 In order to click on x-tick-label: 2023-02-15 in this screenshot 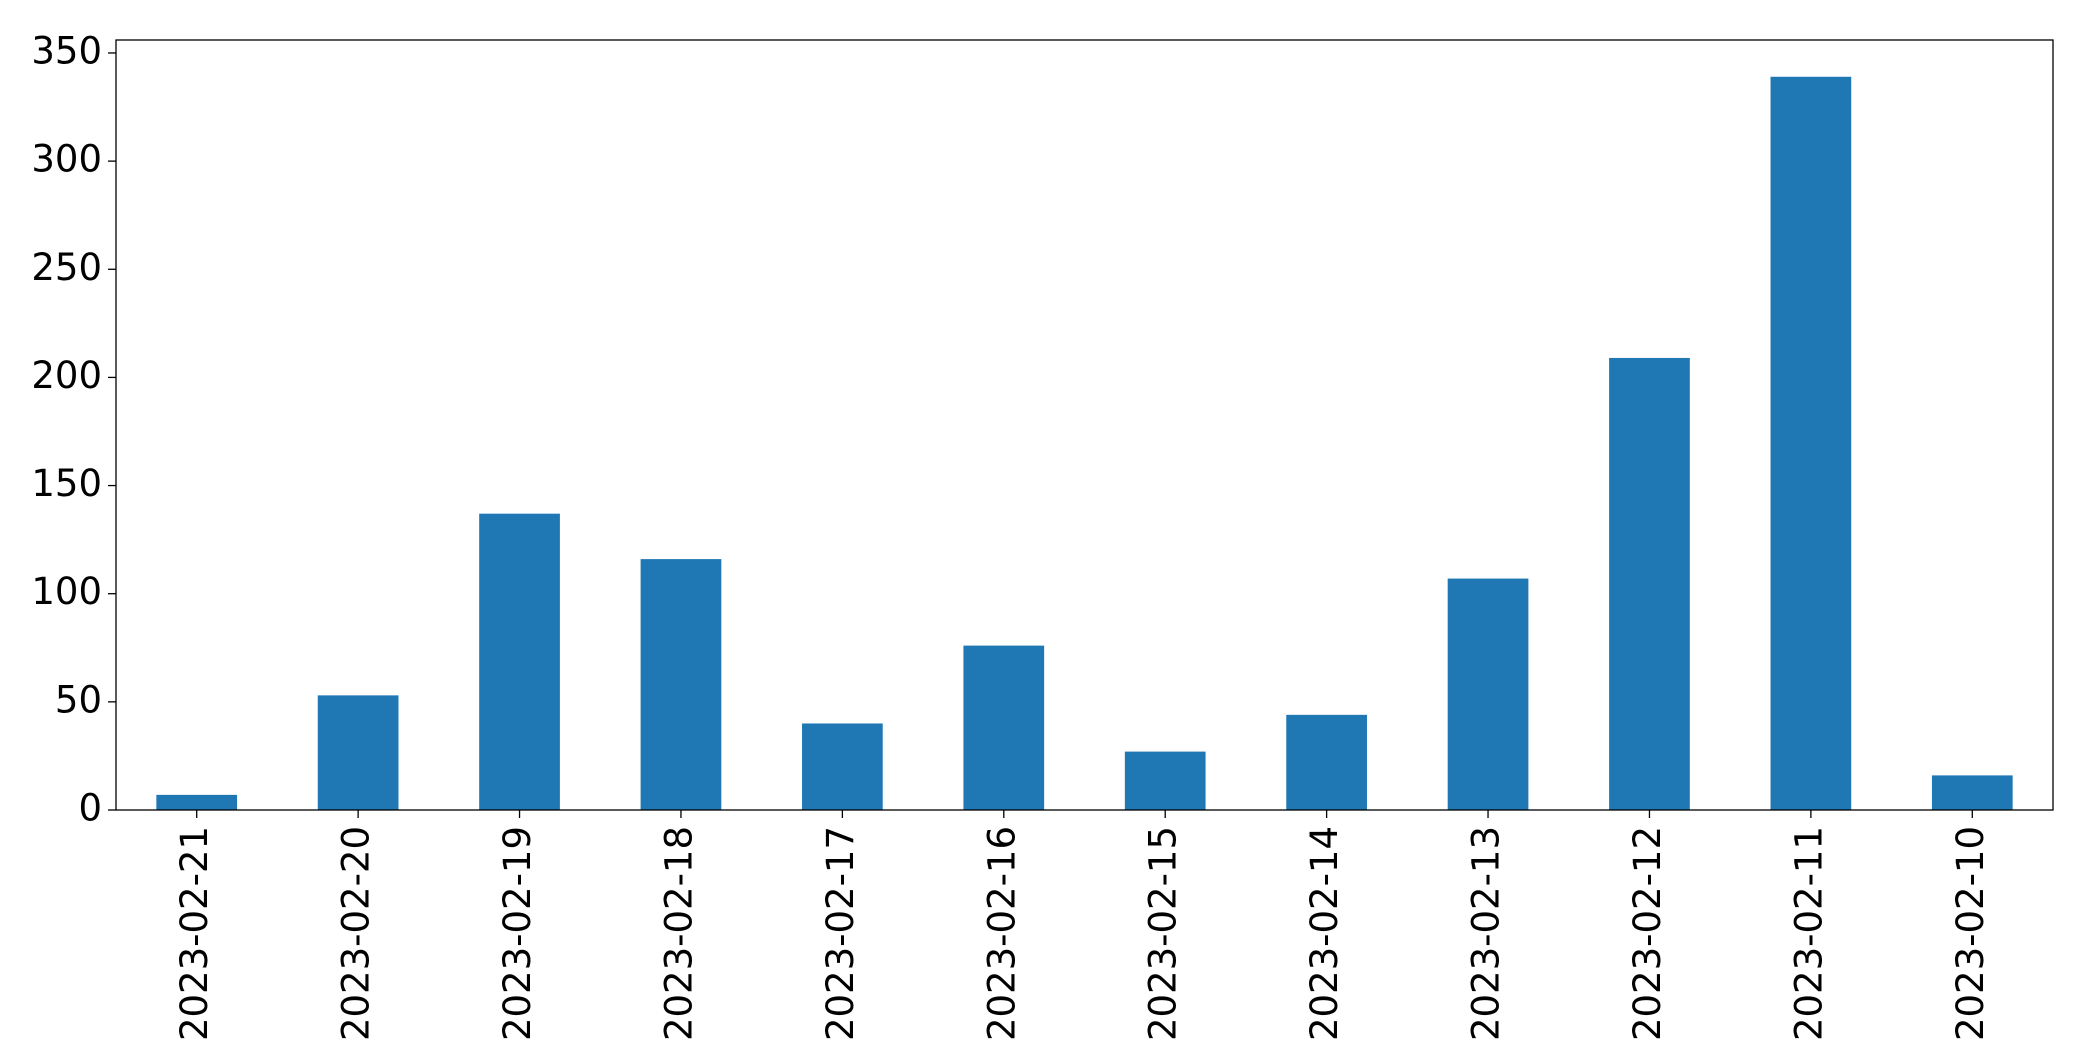, I will do `click(1163, 933)`.